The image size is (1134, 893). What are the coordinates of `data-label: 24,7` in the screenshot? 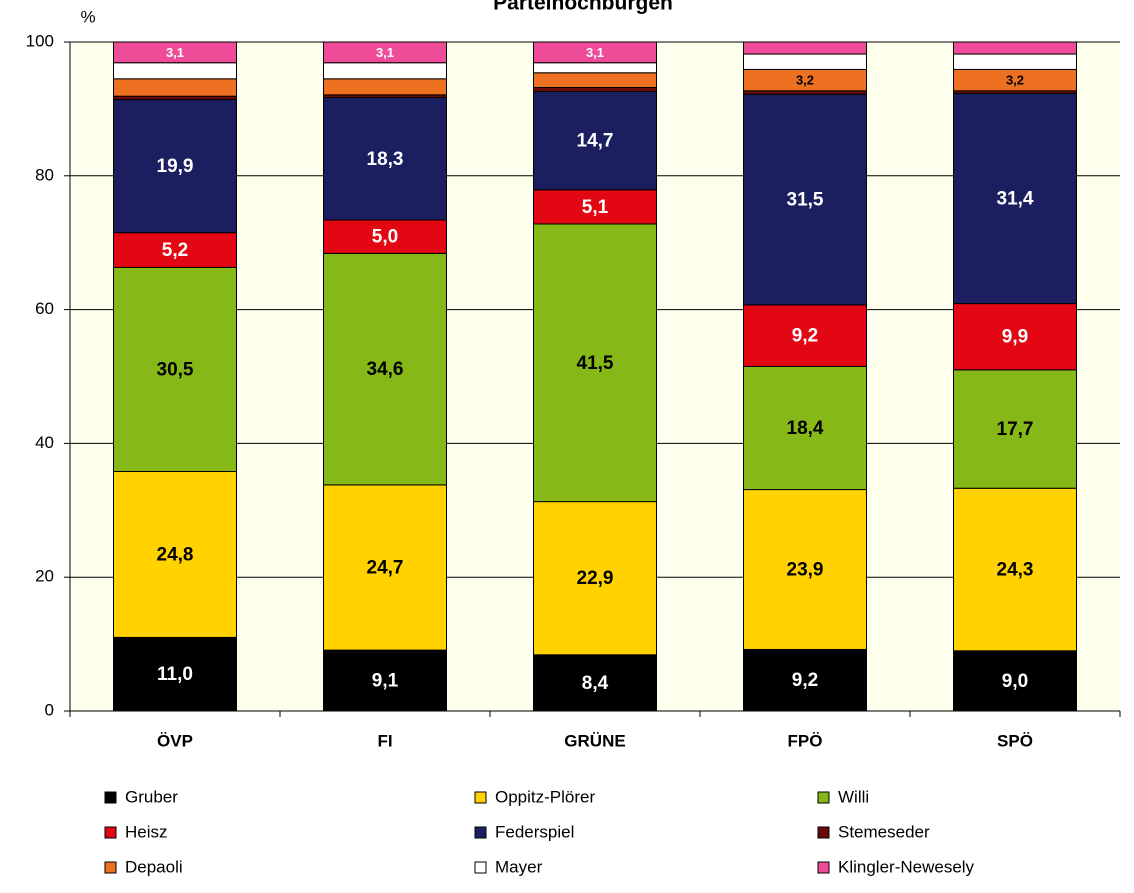 It's located at (385, 568).